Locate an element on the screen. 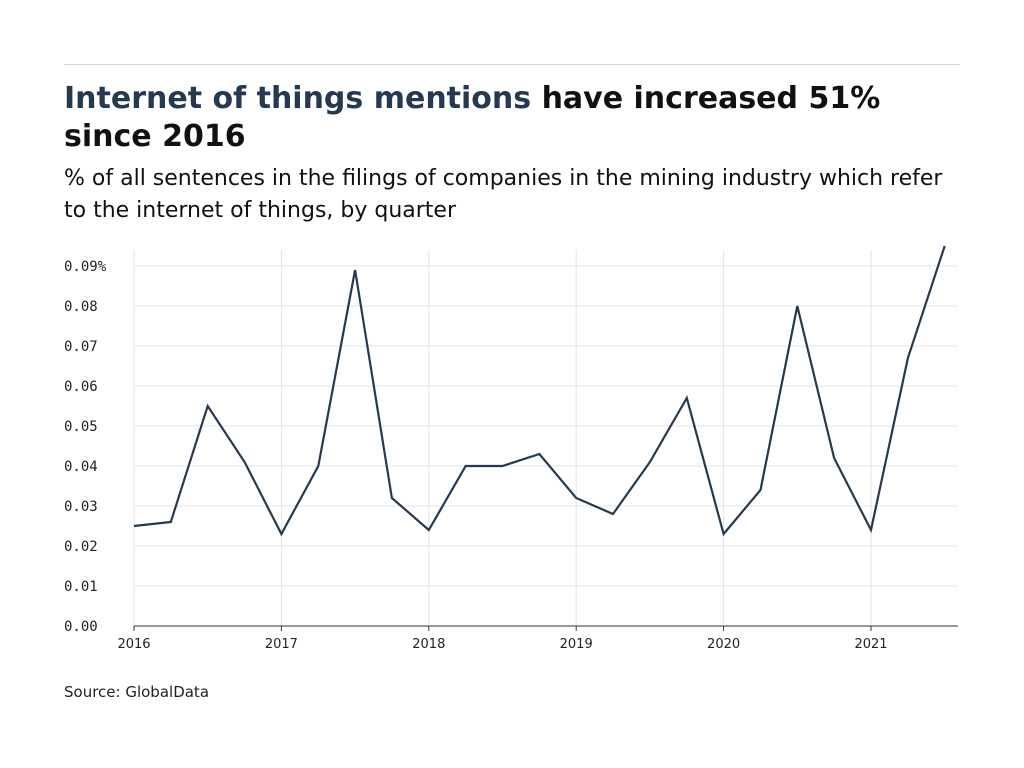  y-tick-label: 0.00 is located at coordinates (81, 627).